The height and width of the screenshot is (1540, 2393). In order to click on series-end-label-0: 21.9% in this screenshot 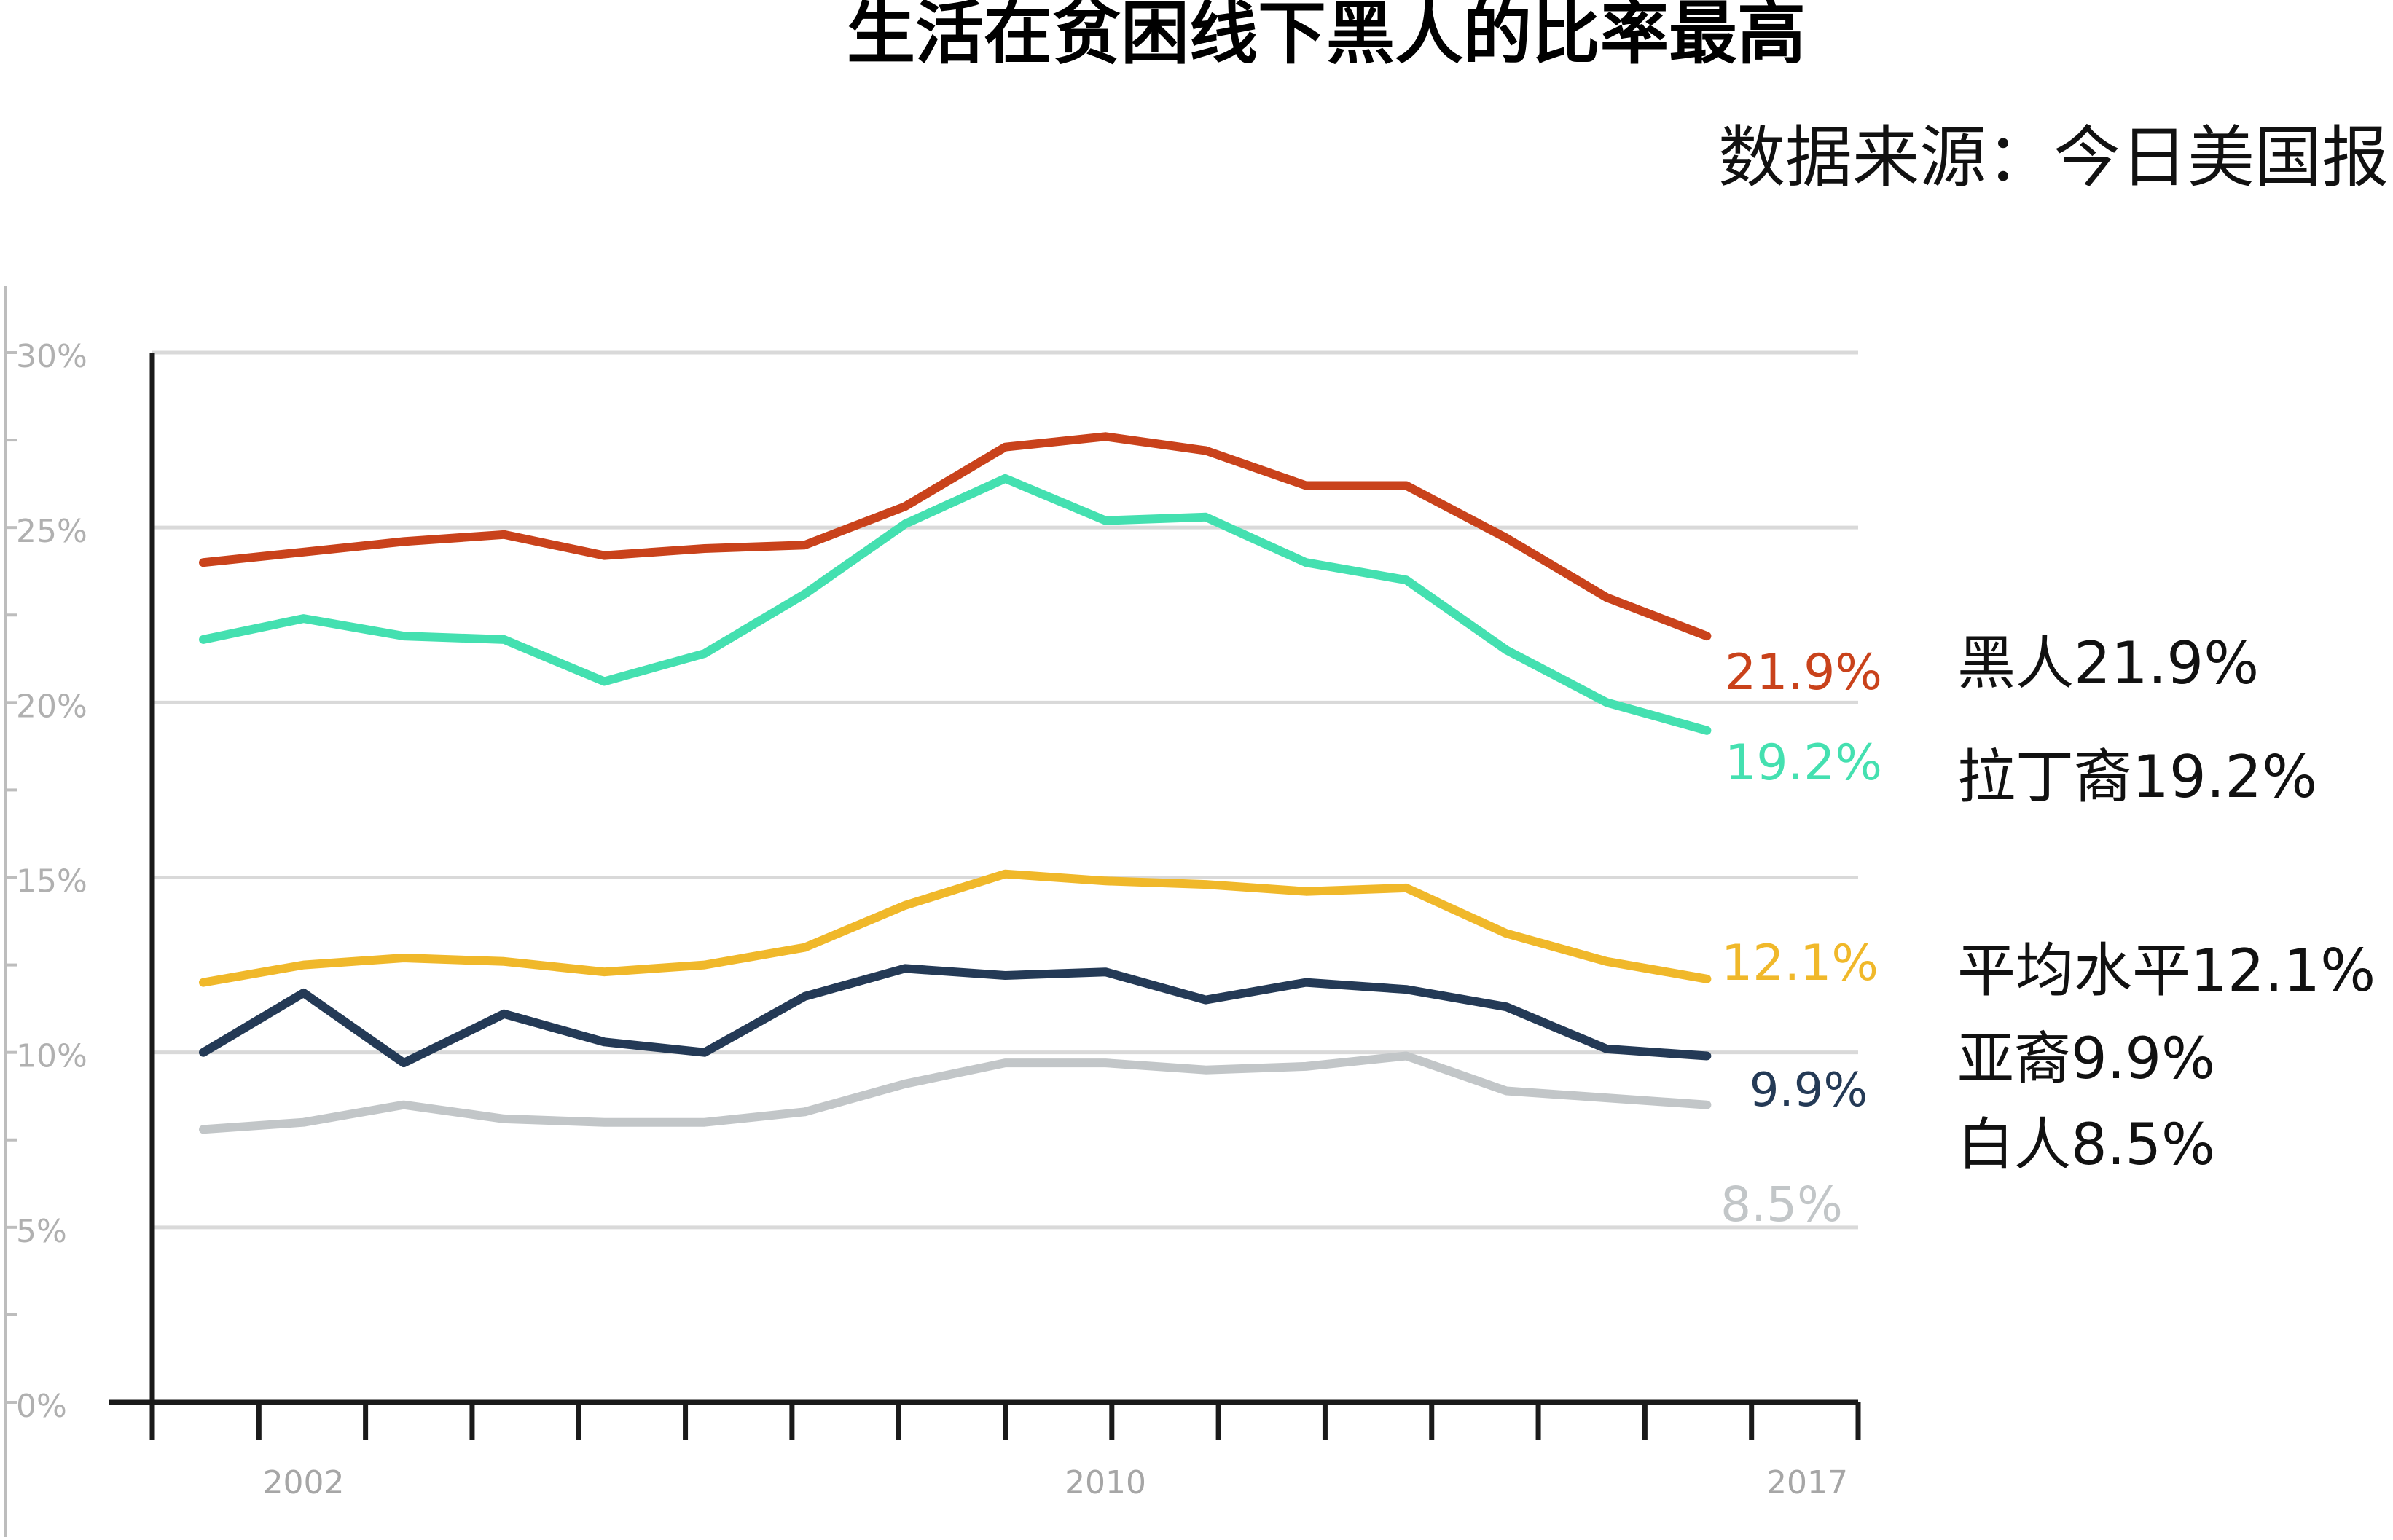, I will do `click(1803, 673)`.